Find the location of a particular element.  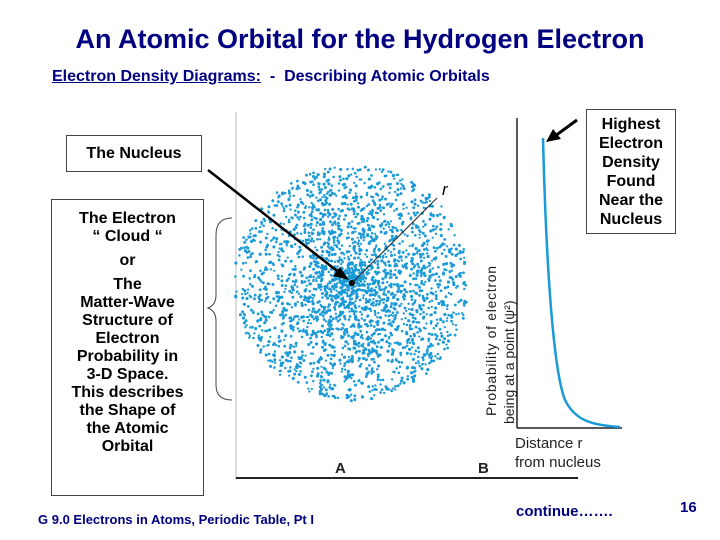

density-arrow-line is located at coordinates (566, 128).